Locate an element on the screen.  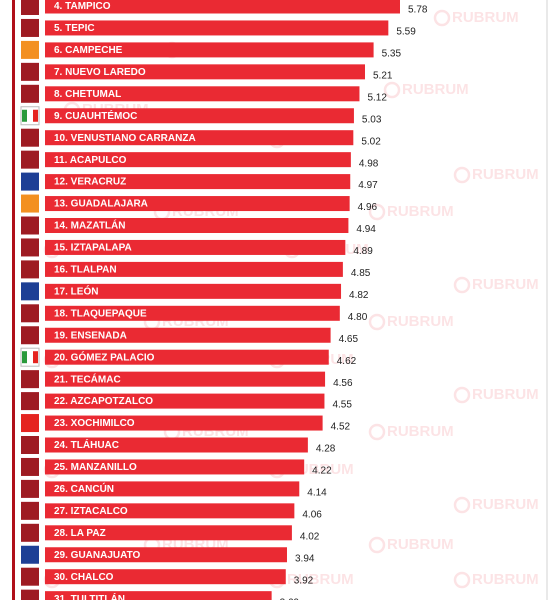
category-label: 4. TAMPICO is located at coordinates (82, 6).